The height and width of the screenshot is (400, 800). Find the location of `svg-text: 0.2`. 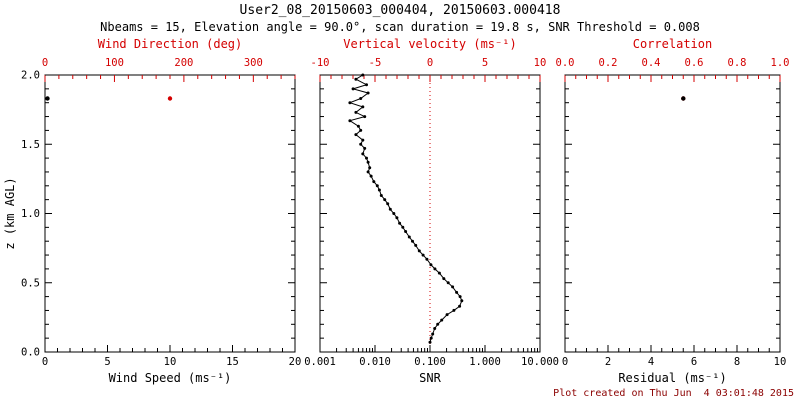

svg-text: 0.2 is located at coordinates (608, 63).